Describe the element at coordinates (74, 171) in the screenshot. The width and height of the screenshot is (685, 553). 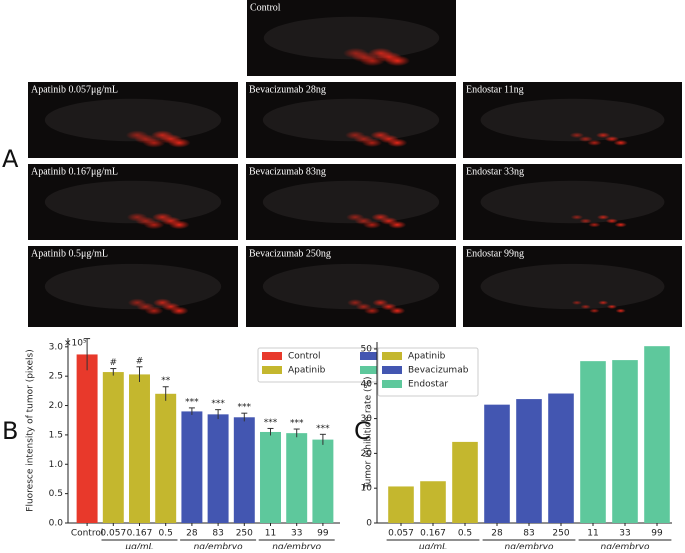
I see `image-label: Apatinib 0.167μg/mL` at that location.